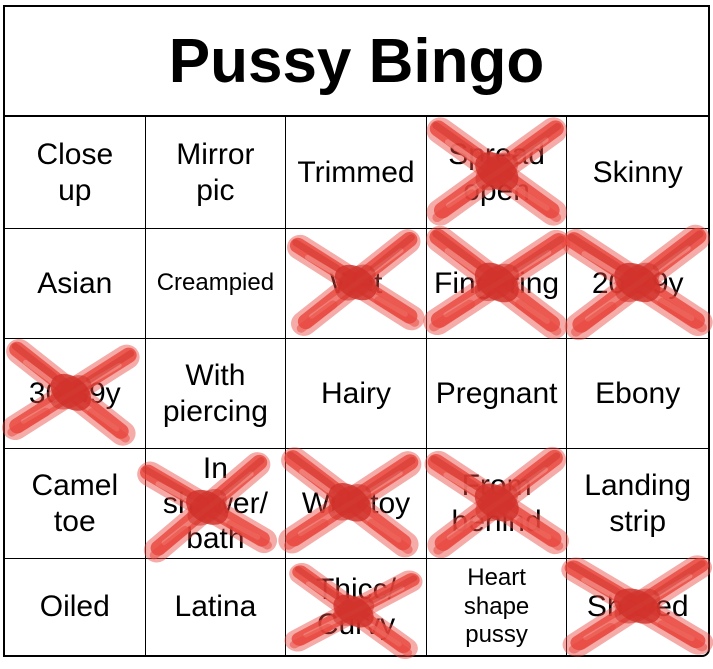 This screenshot has height=669, width=713. I want to click on cell-label: Wet, so click(356, 283).